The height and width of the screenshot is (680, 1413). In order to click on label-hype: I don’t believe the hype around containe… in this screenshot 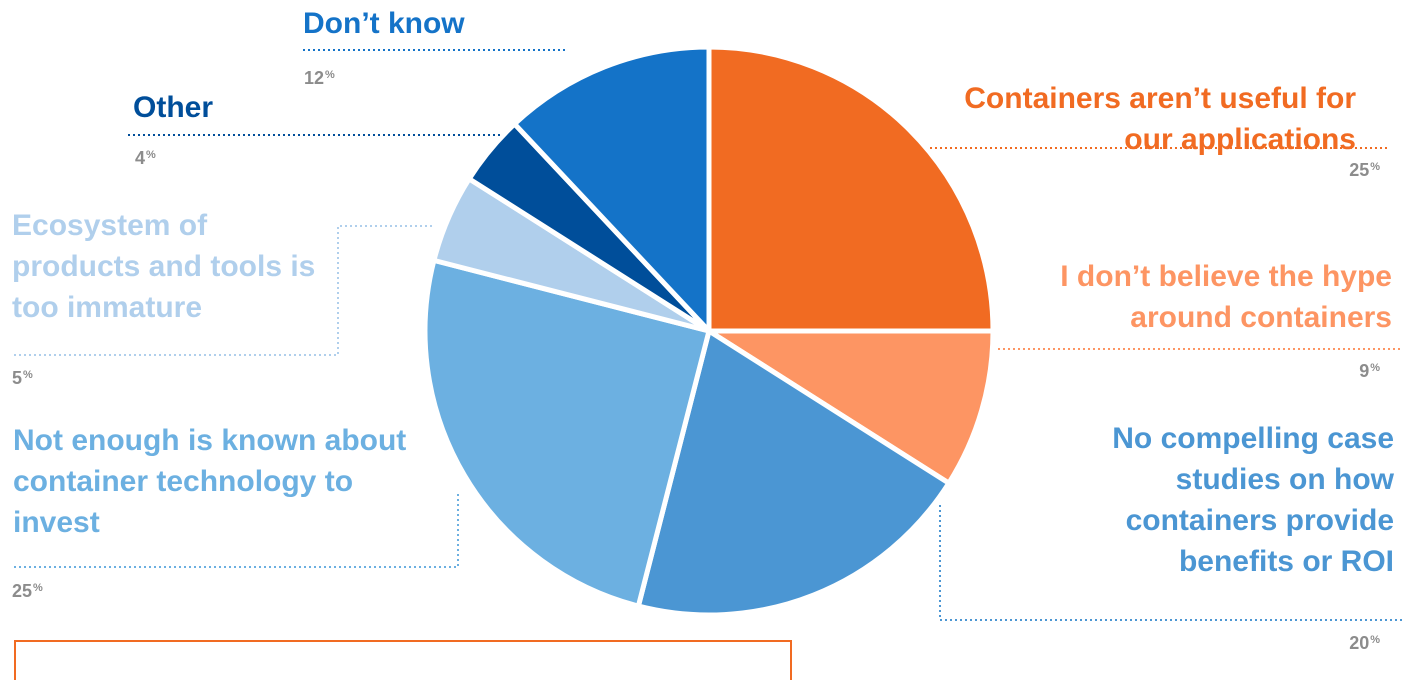, I will do `click(1226, 297)`.